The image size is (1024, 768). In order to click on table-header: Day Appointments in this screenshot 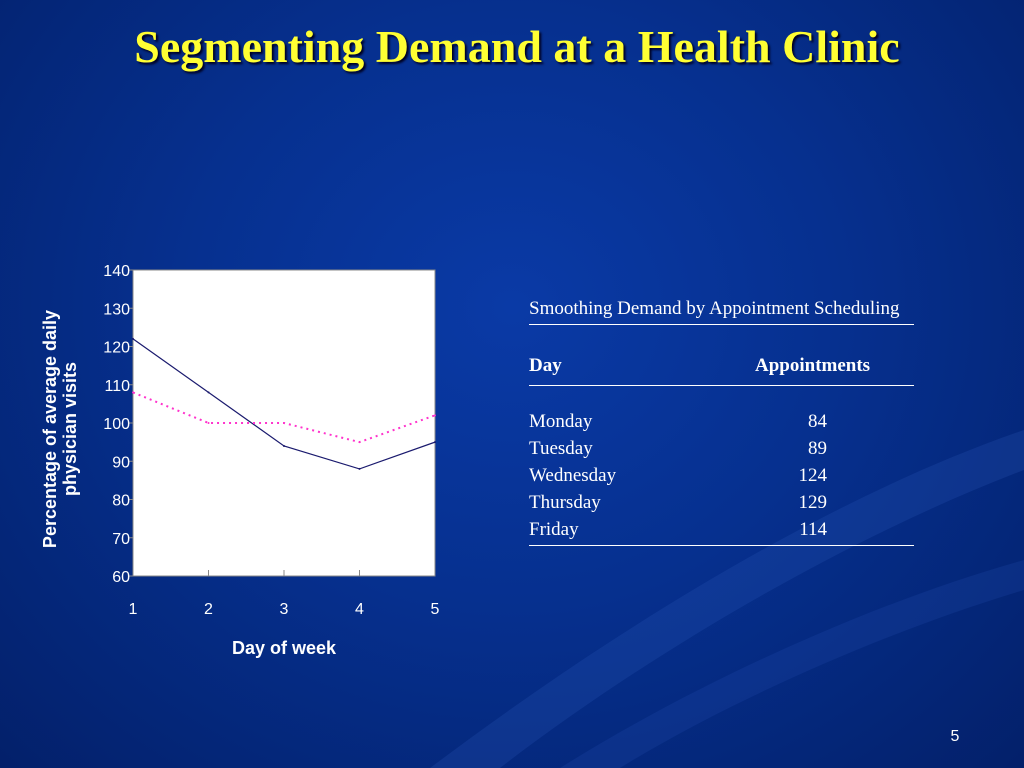, I will do `click(721, 369)`.